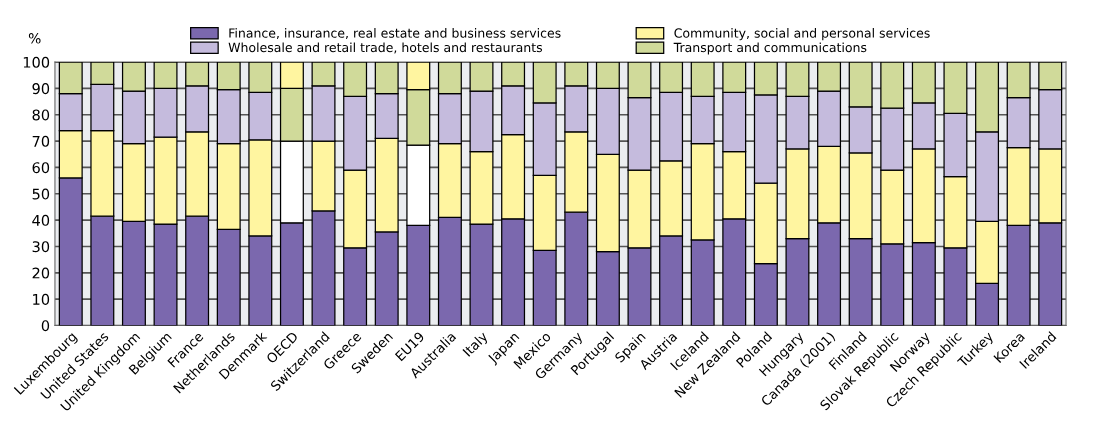  What do you see at coordinates (36, 62) in the screenshot?
I see `y-tick-label: 100` at bounding box center [36, 62].